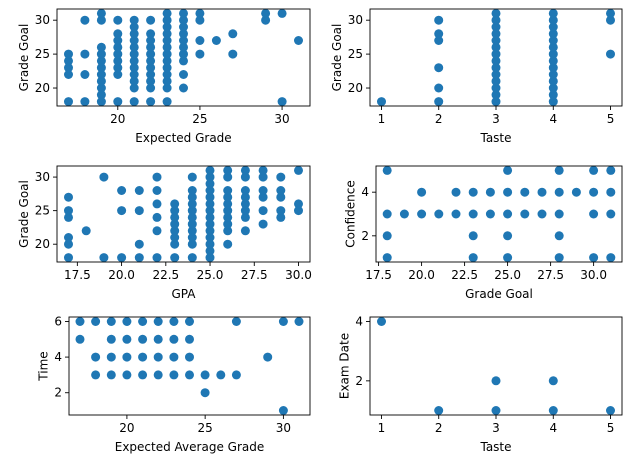 This screenshot has height=470, width=630. I want to click on x-tick-label: 27.5, so click(254, 275).